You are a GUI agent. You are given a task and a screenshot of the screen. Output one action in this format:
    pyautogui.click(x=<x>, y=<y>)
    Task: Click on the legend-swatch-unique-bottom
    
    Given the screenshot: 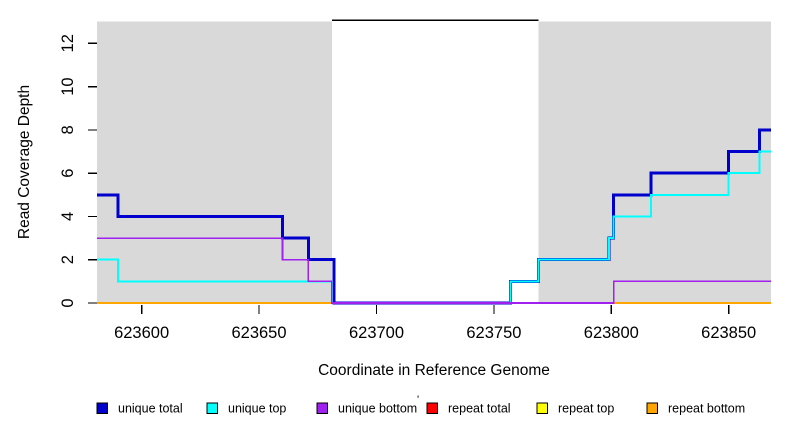 What is the action you would take?
    pyautogui.click(x=322, y=408)
    